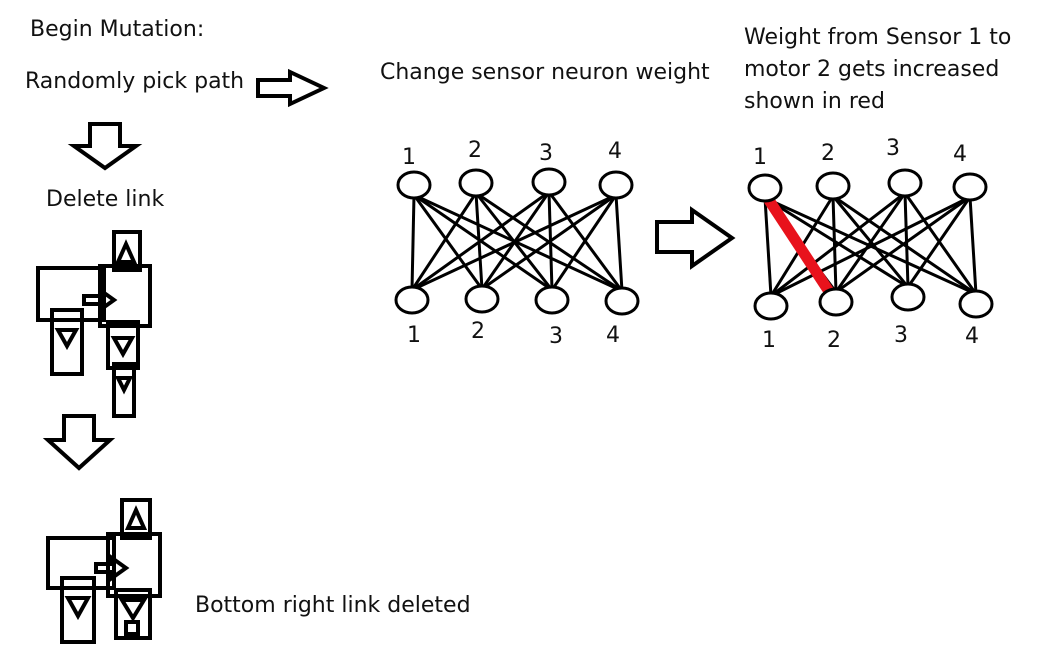  Describe the element at coordinates (798, 245) in the screenshot. I see `highlighted-link` at that location.